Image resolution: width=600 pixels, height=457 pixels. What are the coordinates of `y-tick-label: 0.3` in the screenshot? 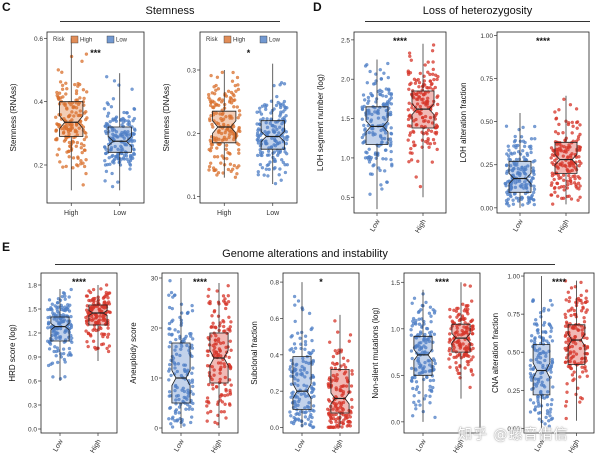 It's located at (32, 406).